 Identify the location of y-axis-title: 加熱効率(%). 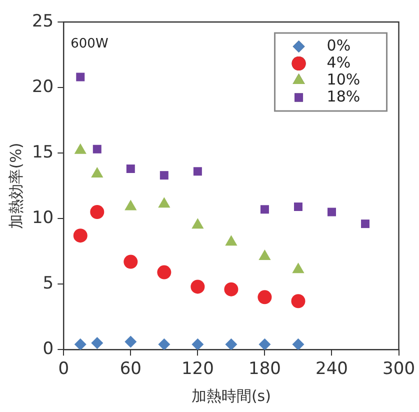
(15, 185).